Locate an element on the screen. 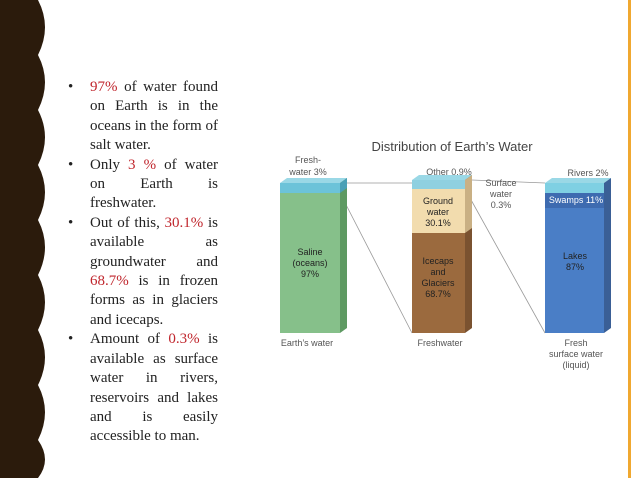 Image resolution: width=638 pixels, height=478 pixels. label: Surface is located at coordinates (500, 183).